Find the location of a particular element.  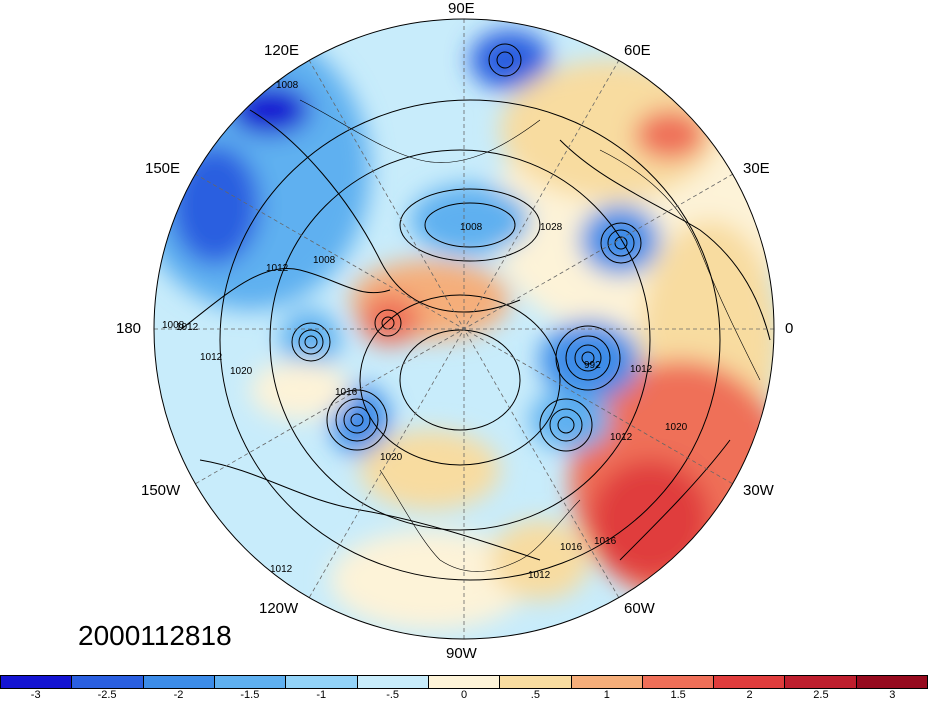

lon-label-150e: 150E is located at coordinates (163, 168).